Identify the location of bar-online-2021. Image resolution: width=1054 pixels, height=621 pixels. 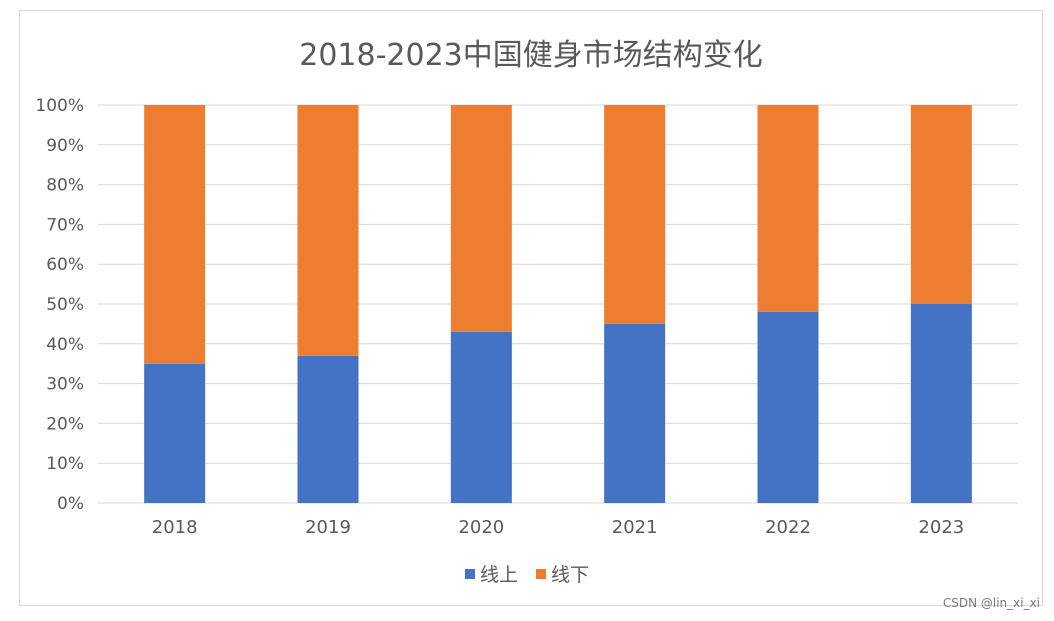
(635, 413).